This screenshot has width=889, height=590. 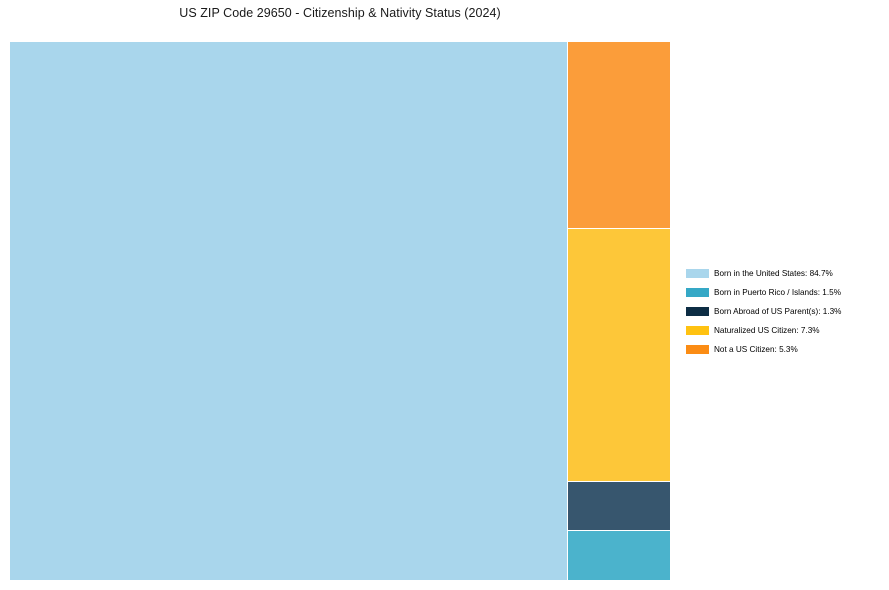 I want to click on legend-item-born-abroad-of-us-parents: Born Abroad of US Parent(s): 1.3%, so click(x=784, y=311).